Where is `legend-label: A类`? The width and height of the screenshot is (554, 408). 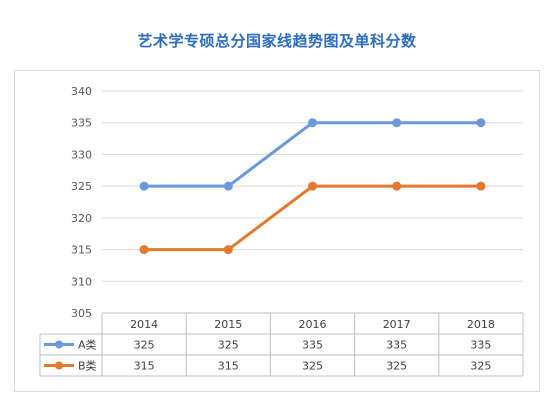
legend-label: A类 is located at coordinates (87, 345).